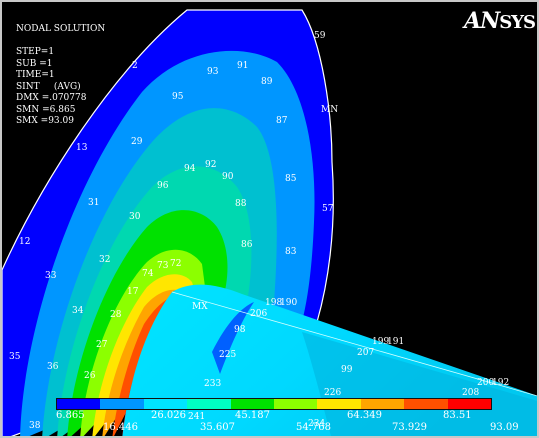  I want to click on node-label: 90, so click(228, 177).